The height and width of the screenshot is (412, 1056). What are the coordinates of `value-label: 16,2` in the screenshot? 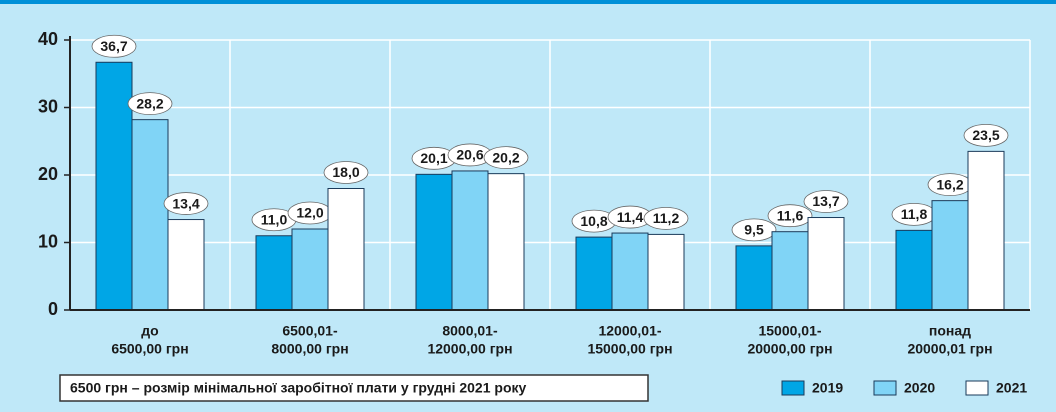 It's located at (949, 184).